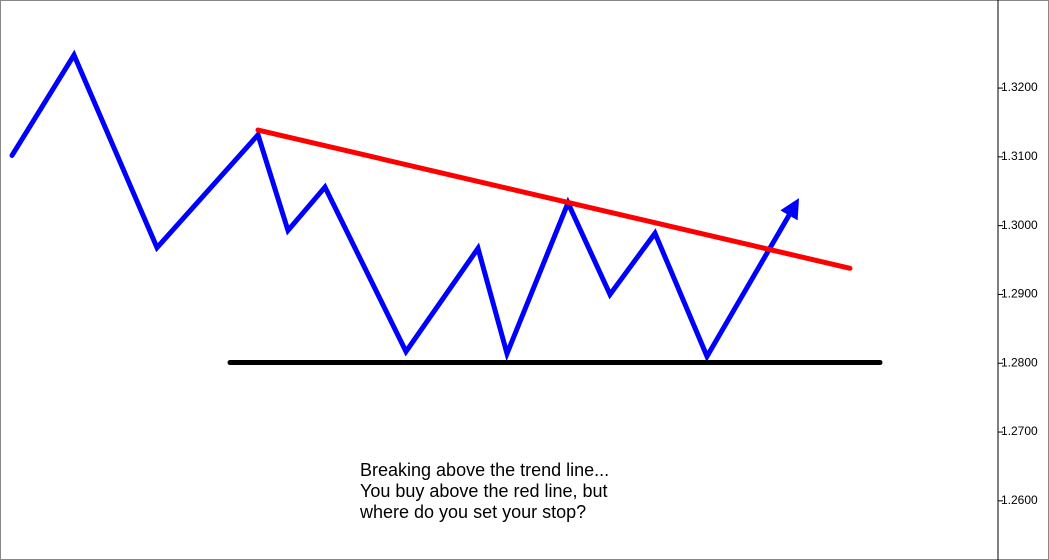  What do you see at coordinates (1019, 225) in the screenshot?
I see `y-tick-label: 1.3000` at bounding box center [1019, 225].